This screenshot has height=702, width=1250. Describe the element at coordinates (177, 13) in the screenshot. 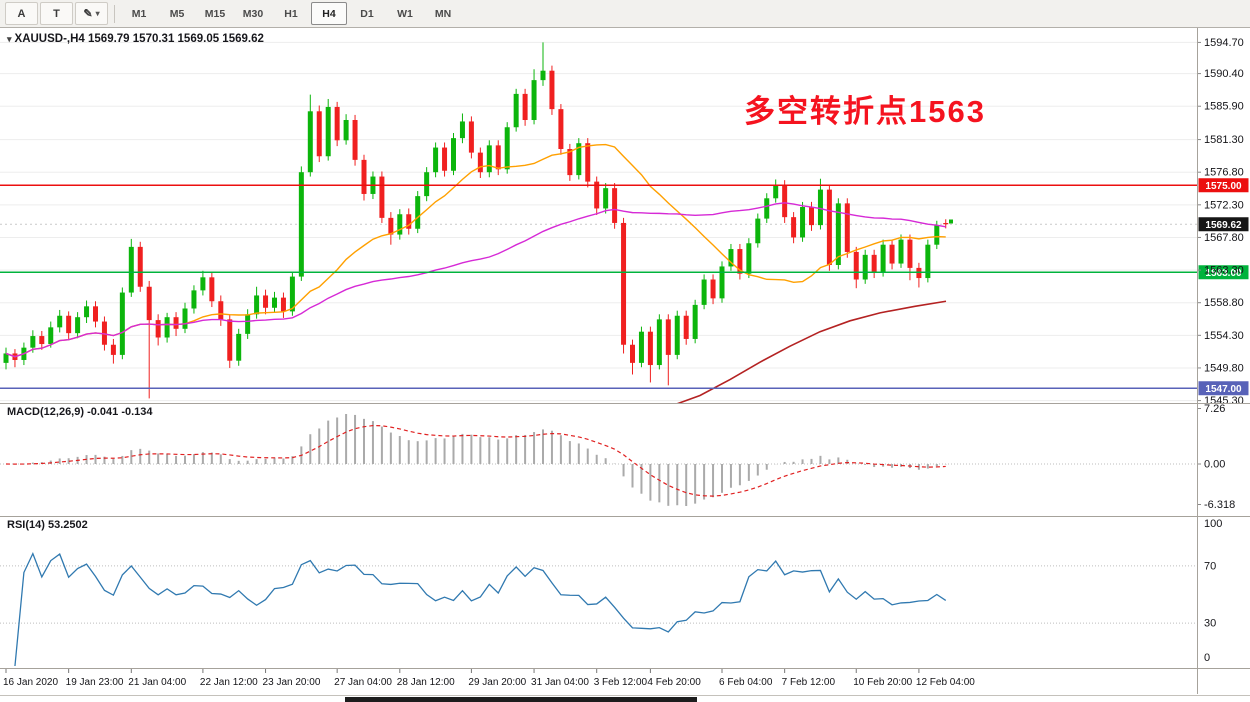

I see `timeframe-m5-button: M5` at that location.